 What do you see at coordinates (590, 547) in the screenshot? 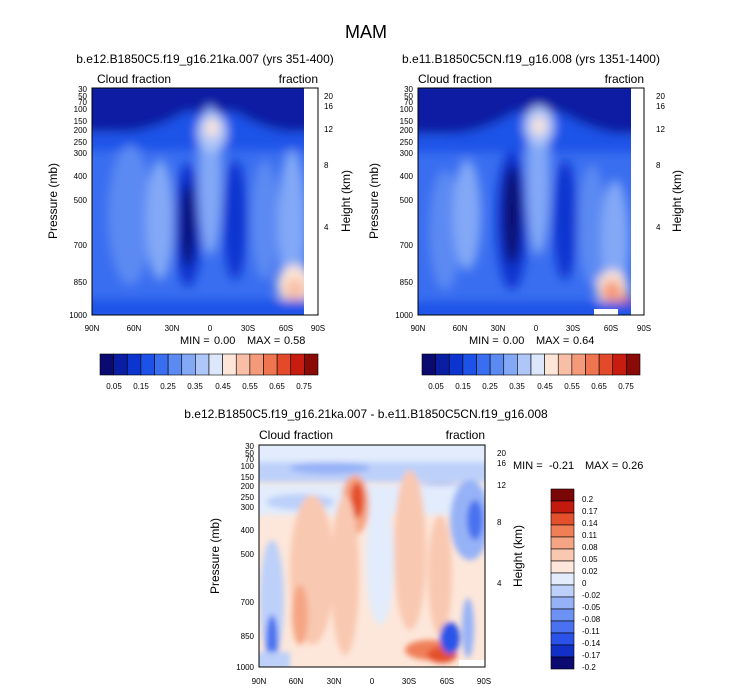
I see `colorbar-label: 0.08` at bounding box center [590, 547].